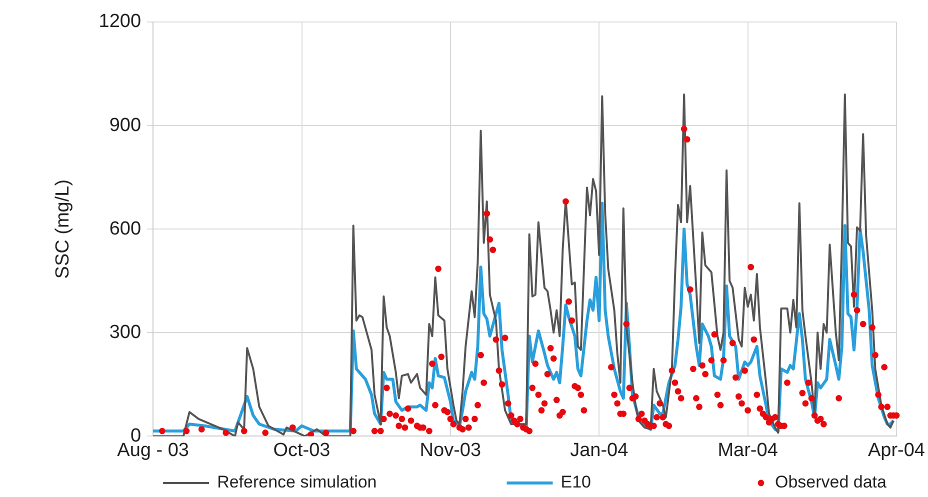 This screenshot has width=928, height=497. I want to click on y-tick-label: 300, so click(125, 332).